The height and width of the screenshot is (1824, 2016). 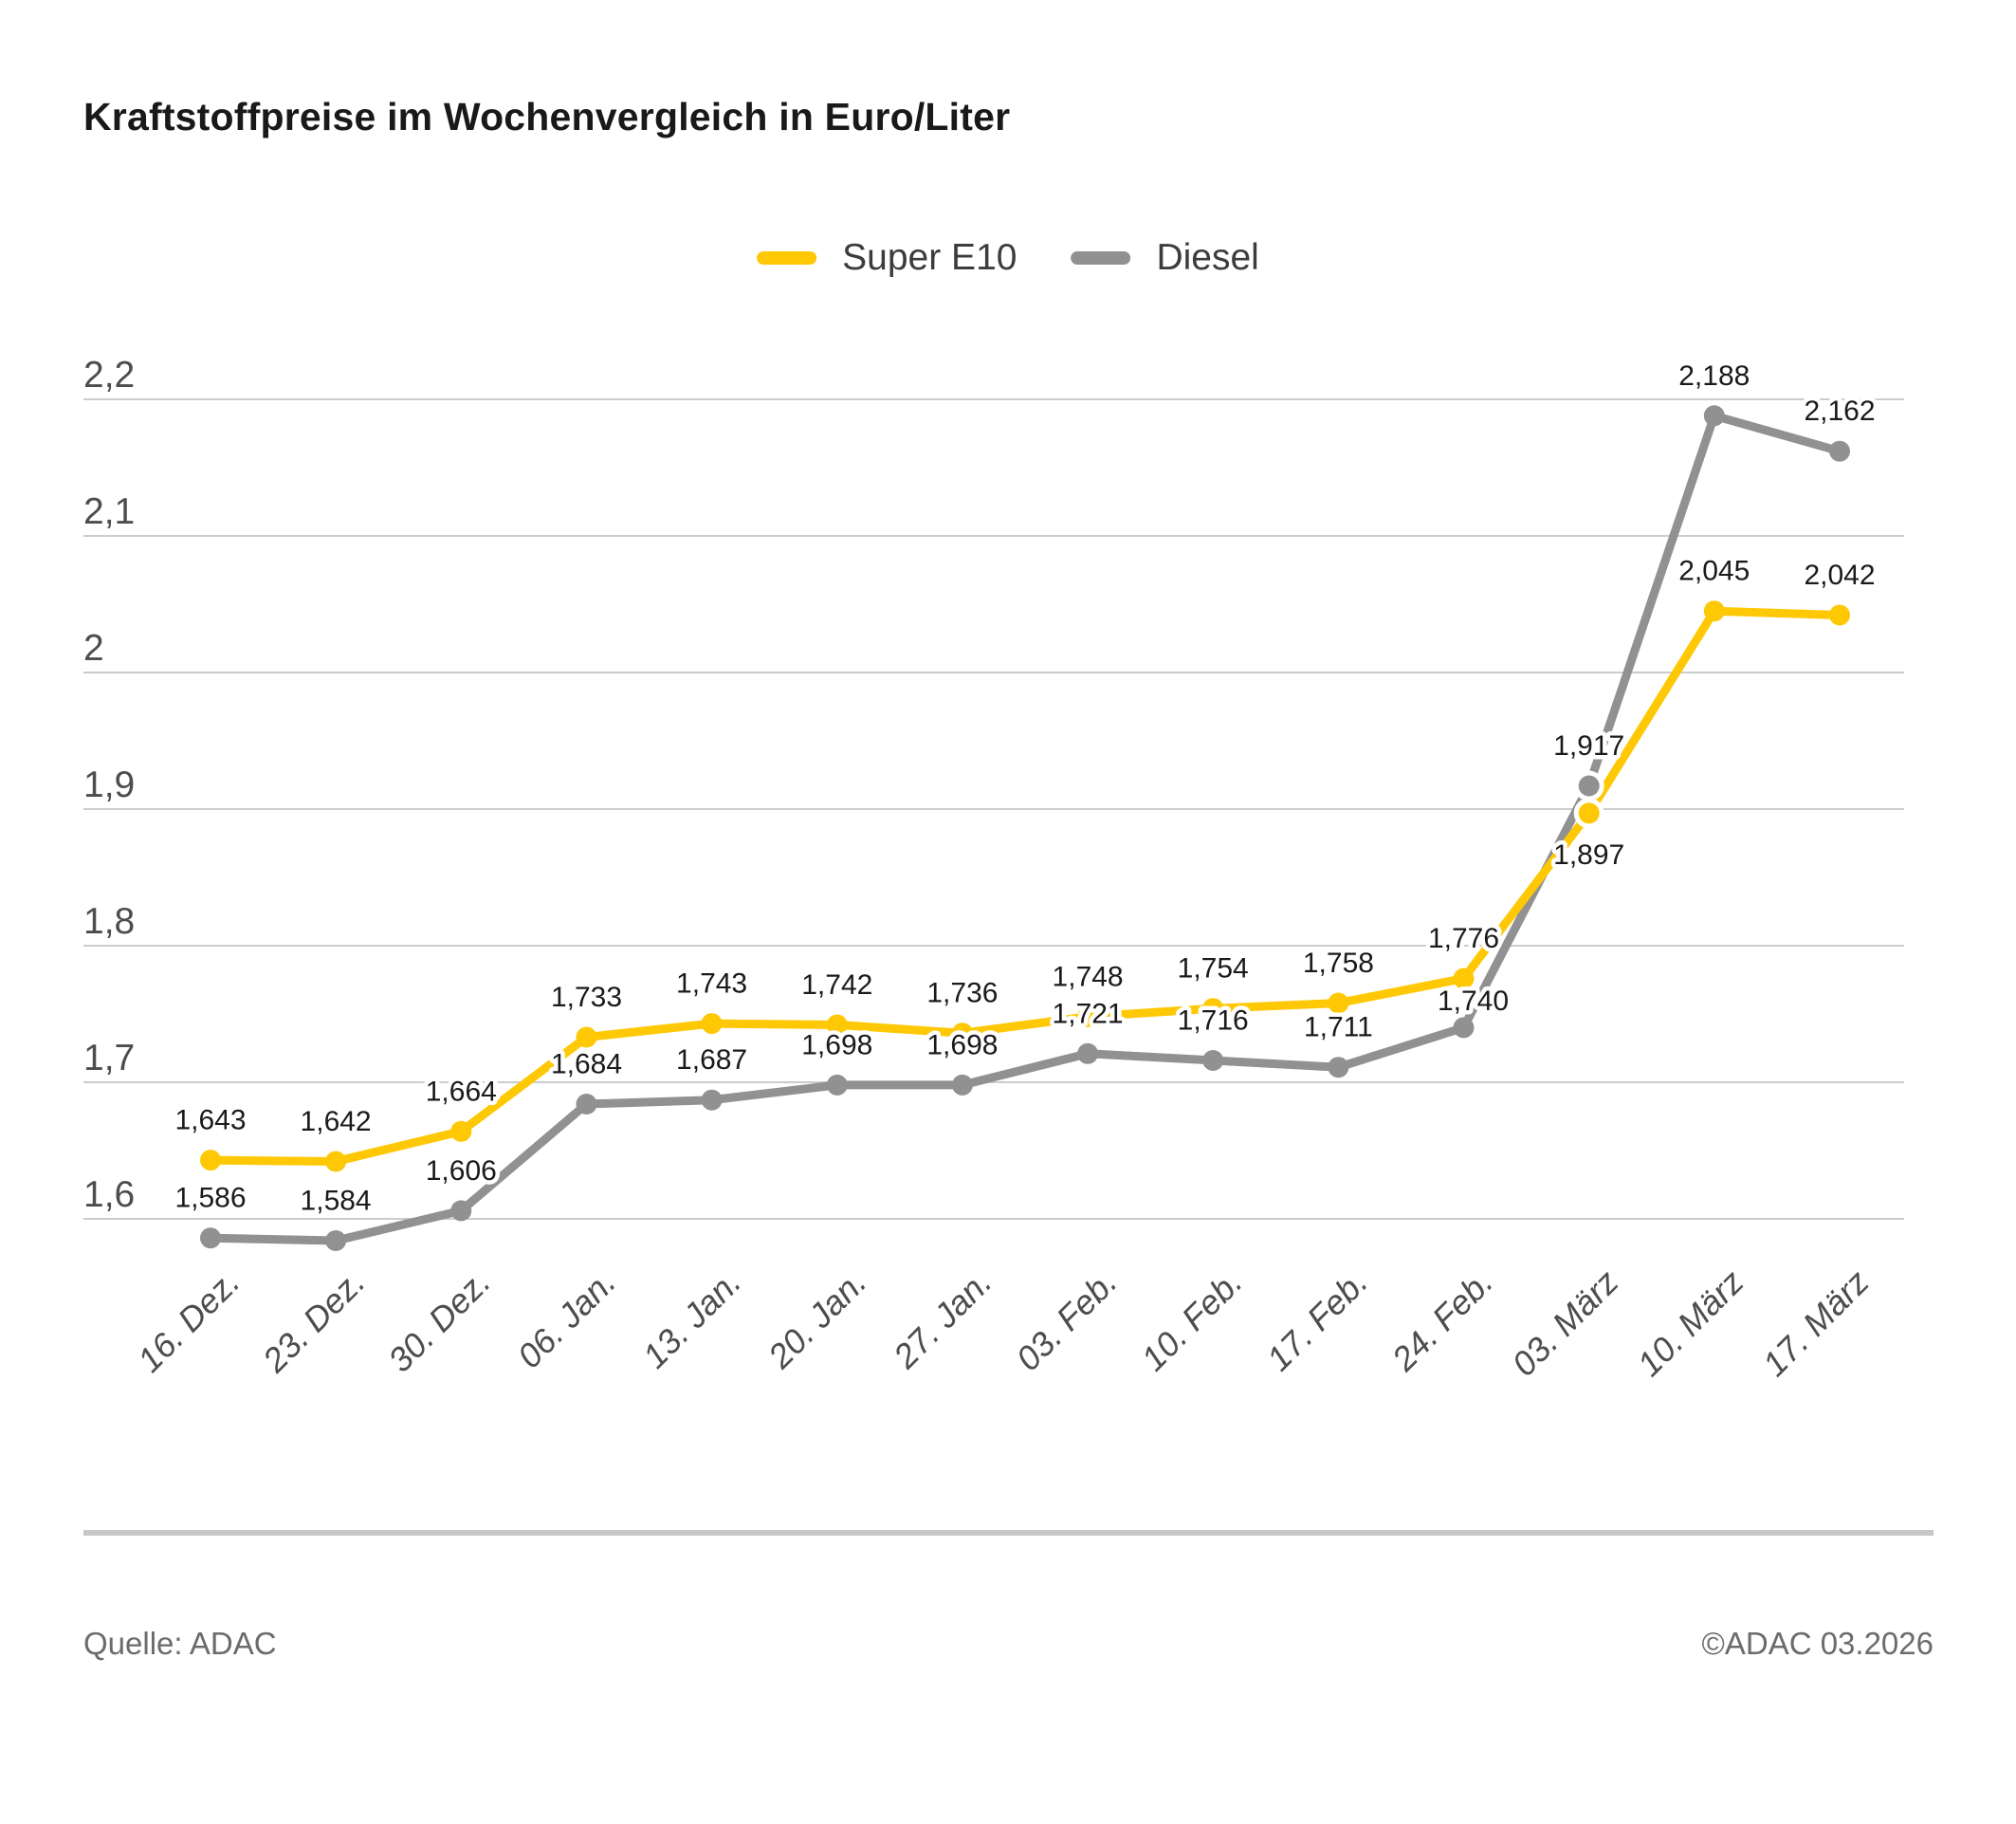 I want to click on y-axis-label: 1,6, so click(x=109, y=1194).